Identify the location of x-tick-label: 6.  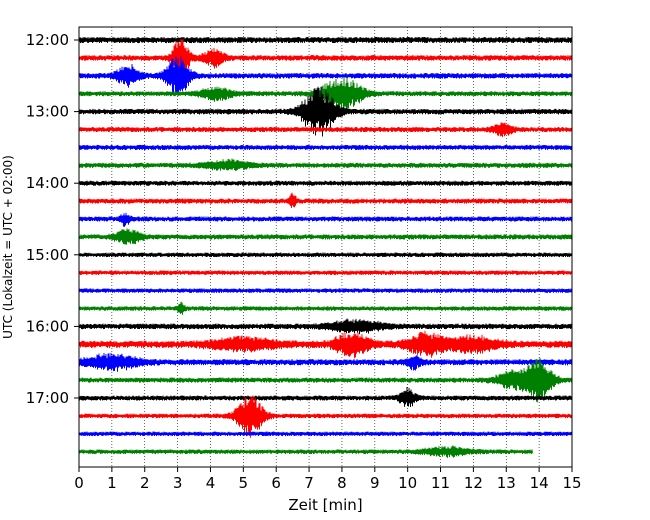
(276, 483).